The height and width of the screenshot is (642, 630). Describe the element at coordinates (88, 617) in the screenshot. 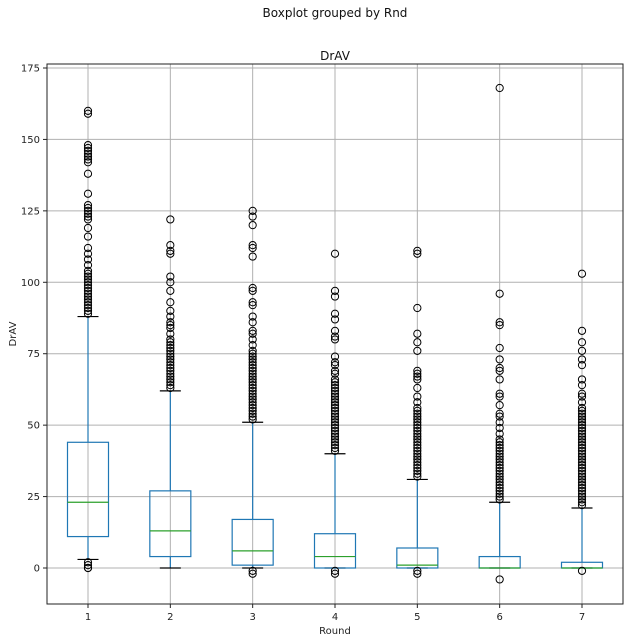

I see `x-tick-label: 1` at that location.